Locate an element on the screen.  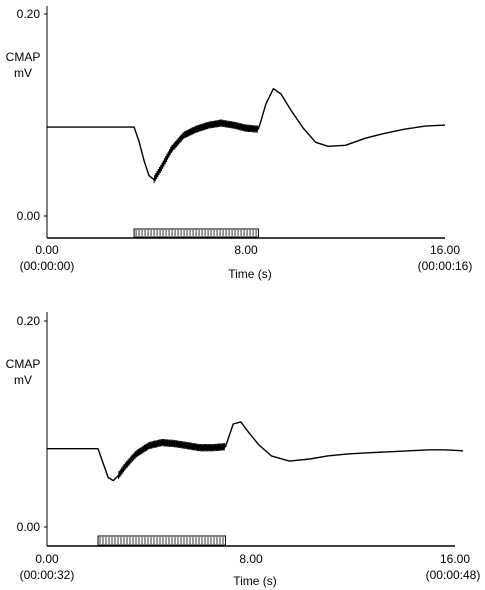
stimulus-box is located at coordinates (161, 540).